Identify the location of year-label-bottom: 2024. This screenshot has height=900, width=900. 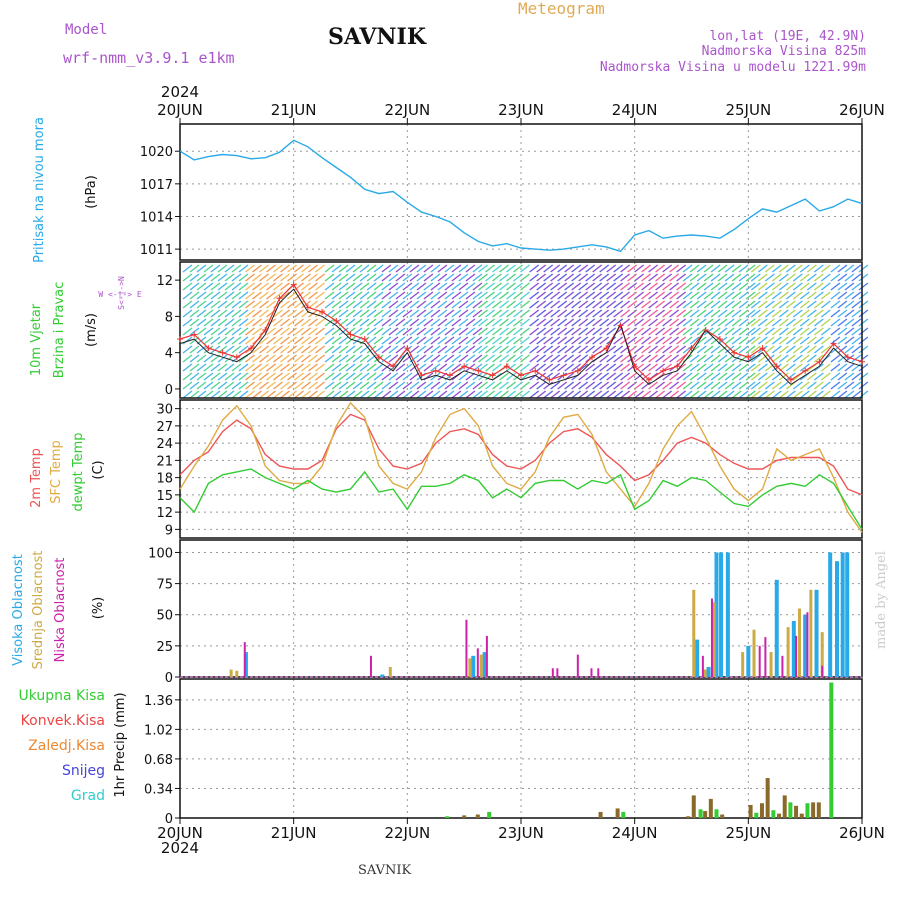
(180, 848).